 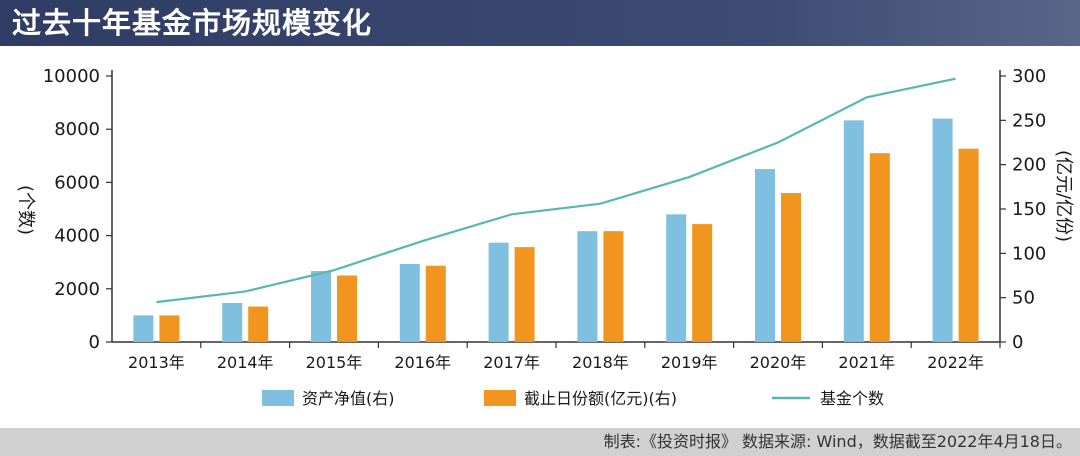 What do you see at coordinates (540, 442) in the screenshot?
I see `footer-bar: 制表:《投资时报》 数据来源: Wind，数据截至2022年4月18日。` at bounding box center [540, 442].